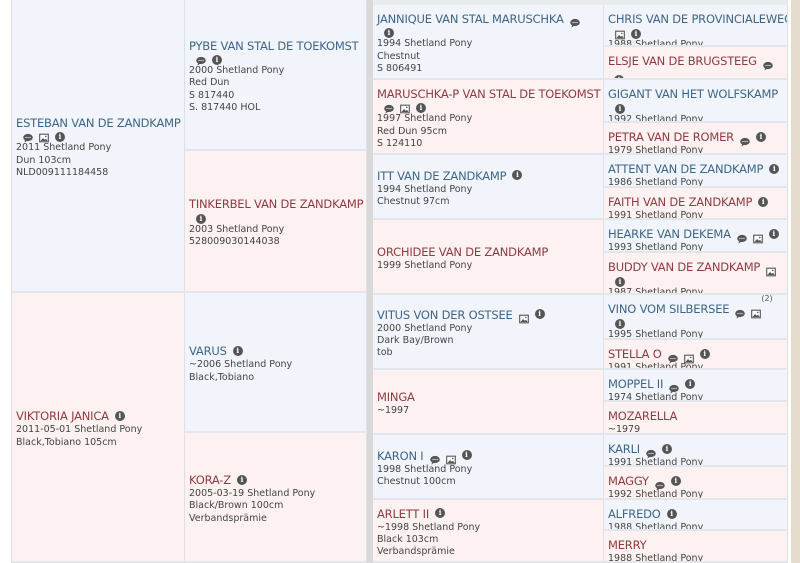 Image resolution: width=800 pixels, height=563 pixels. Describe the element at coordinates (794, 281) in the screenshot. I see `right-frame` at that location.